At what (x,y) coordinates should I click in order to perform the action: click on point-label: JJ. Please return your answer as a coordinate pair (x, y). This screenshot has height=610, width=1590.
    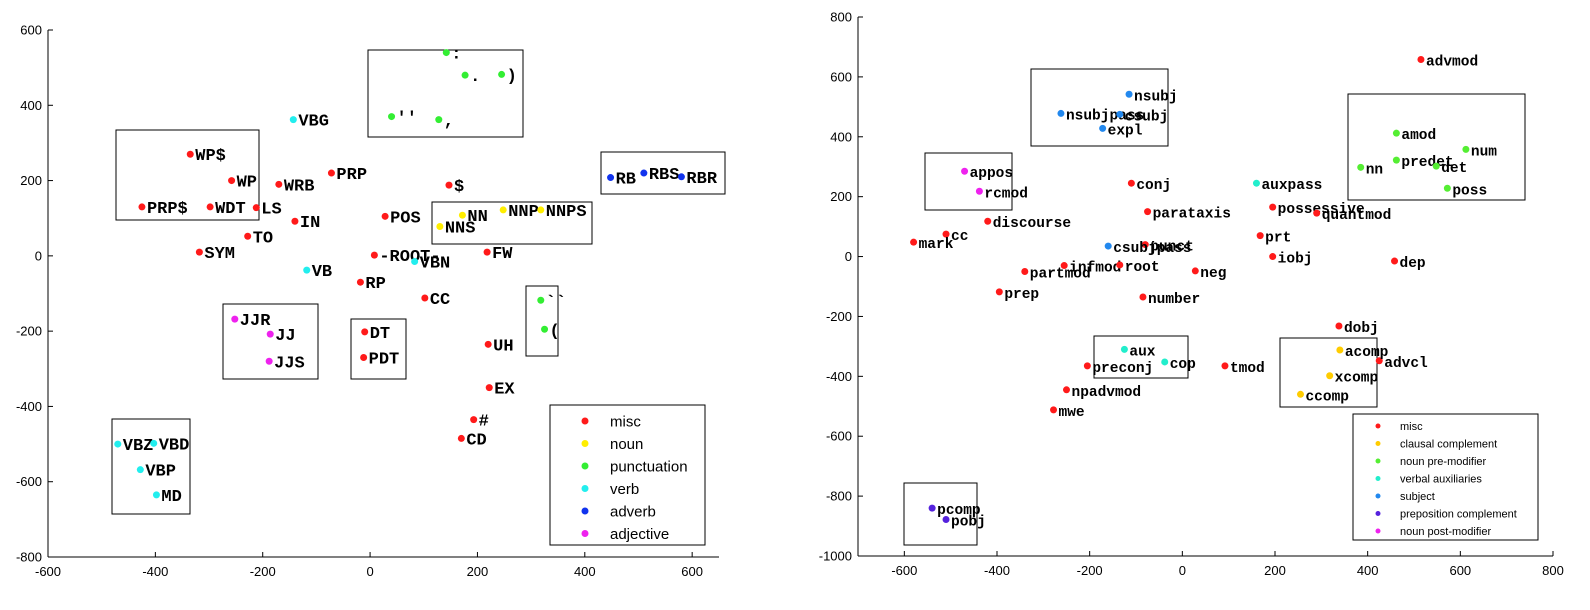
    Looking at the image, I should click on (285, 336).